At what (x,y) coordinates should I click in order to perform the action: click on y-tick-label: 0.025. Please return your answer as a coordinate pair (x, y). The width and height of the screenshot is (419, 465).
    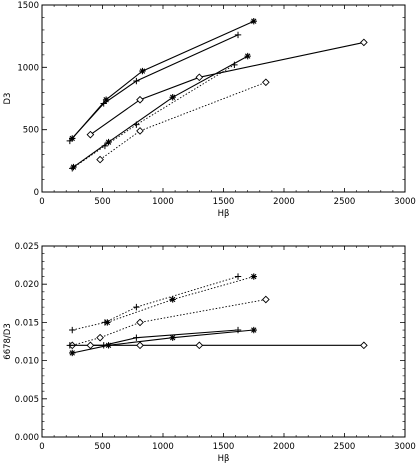
    Looking at the image, I should click on (27, 247).